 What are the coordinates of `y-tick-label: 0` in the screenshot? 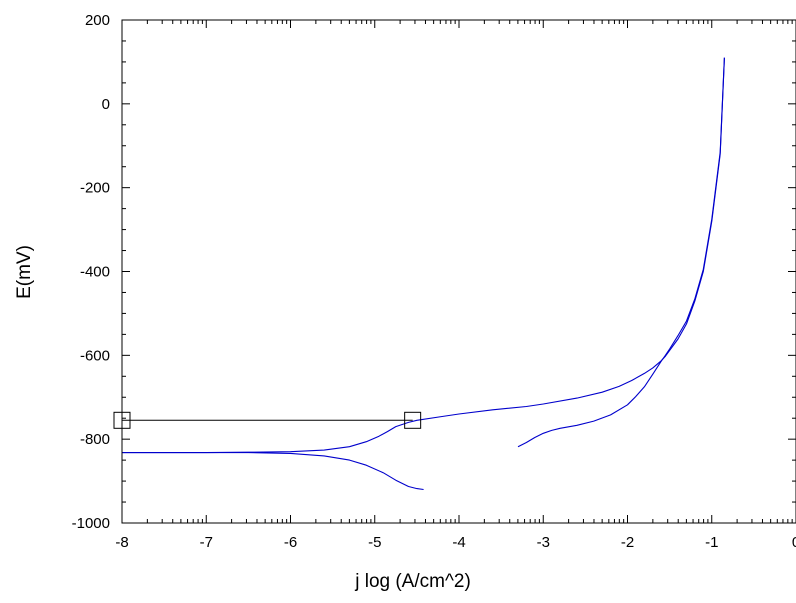 It's located at (106, 104).